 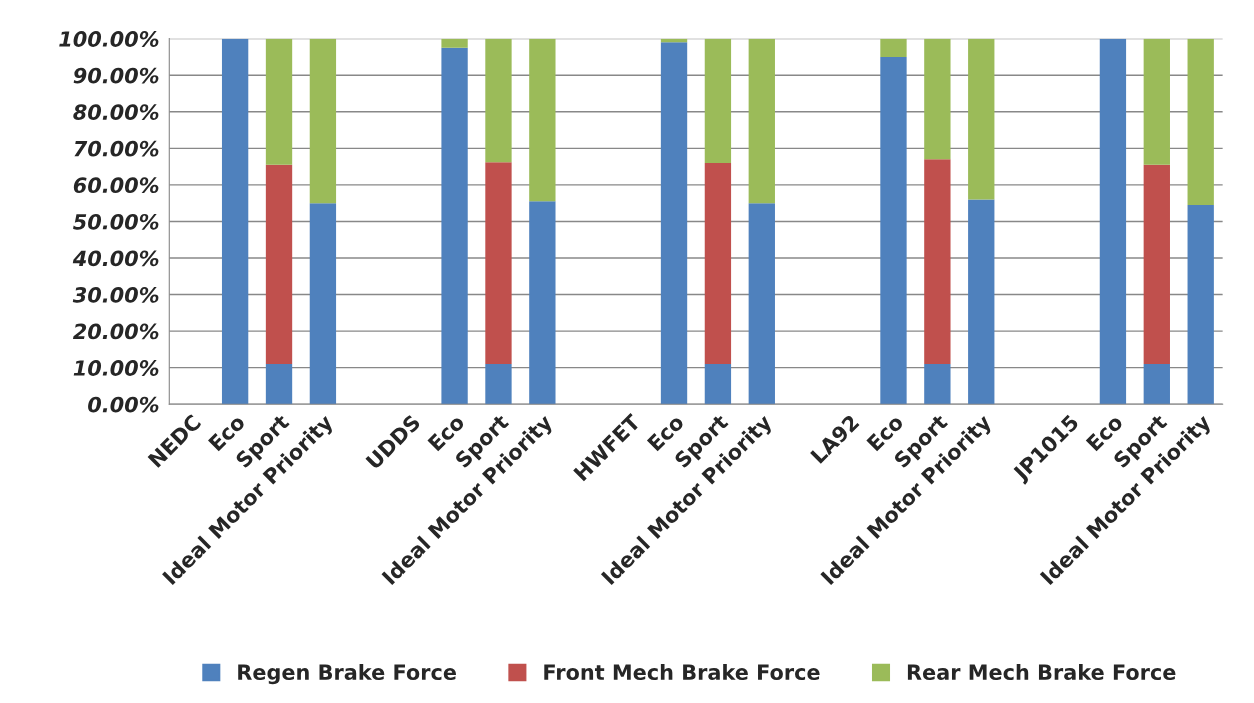 I want to click on y-tick-label: 30.00%, so click(x=115, y=295).